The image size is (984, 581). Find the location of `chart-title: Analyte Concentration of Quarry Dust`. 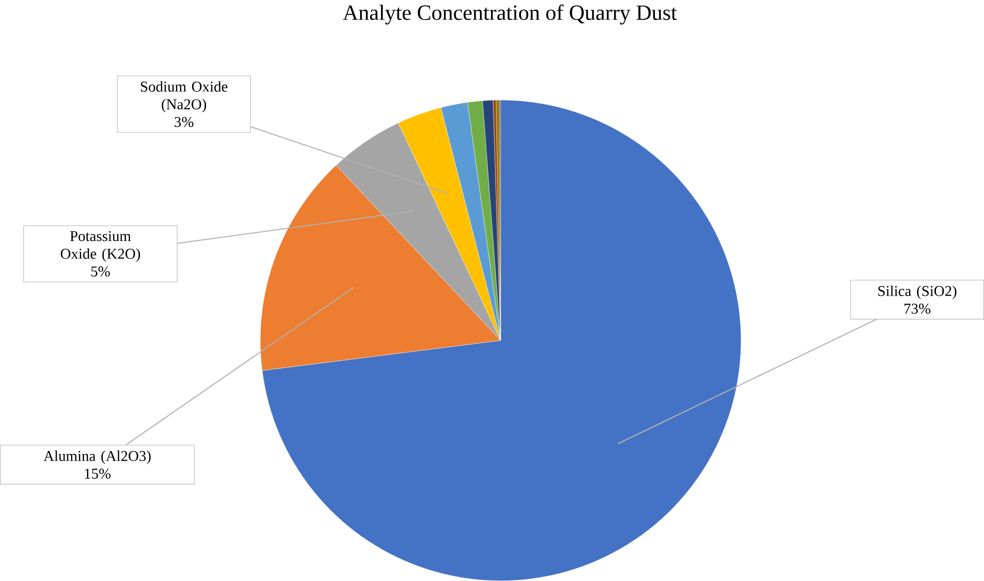

chart-title: Analyte Concentration of Quarry Dust is located at coordinates (509, 14).